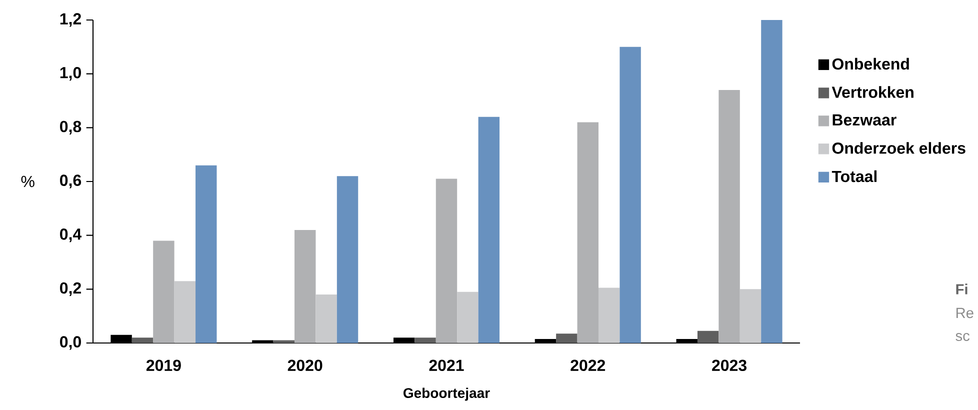 This screenshot has height=410, width=978. Describe the element at coordinates (70, 20) in the screenshot. I see `y-tick-label: 1,2` at that location.